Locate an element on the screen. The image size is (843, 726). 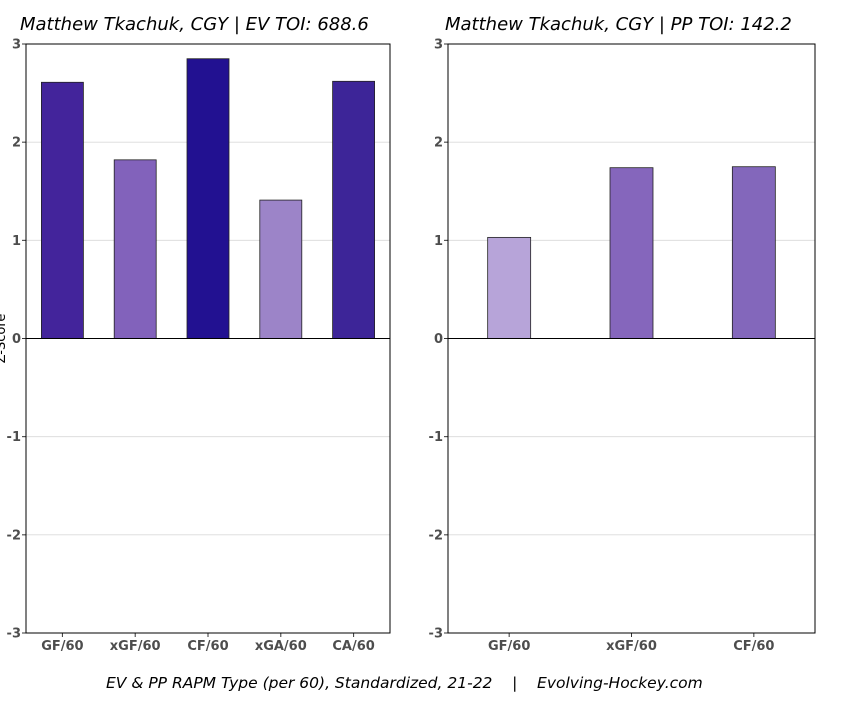
right-chart-title: Matthew Tkachuk, CGY | PP TOI: 142.2 is located at coordinates (618, 24).